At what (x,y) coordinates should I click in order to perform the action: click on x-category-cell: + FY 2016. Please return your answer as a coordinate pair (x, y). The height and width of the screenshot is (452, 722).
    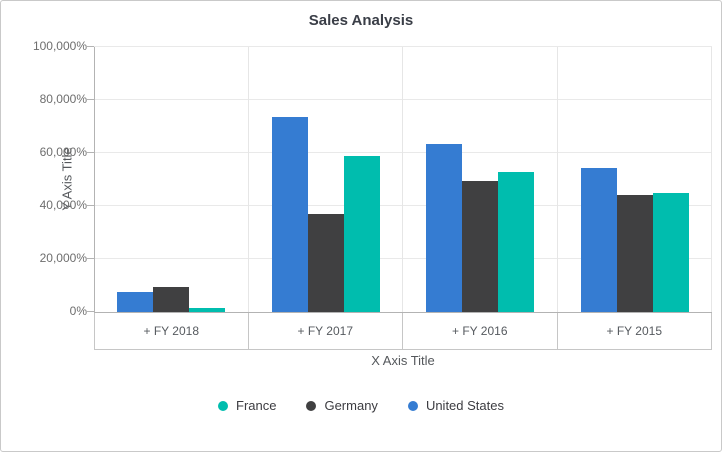
    Looking at the image, I should click on (480, 331).